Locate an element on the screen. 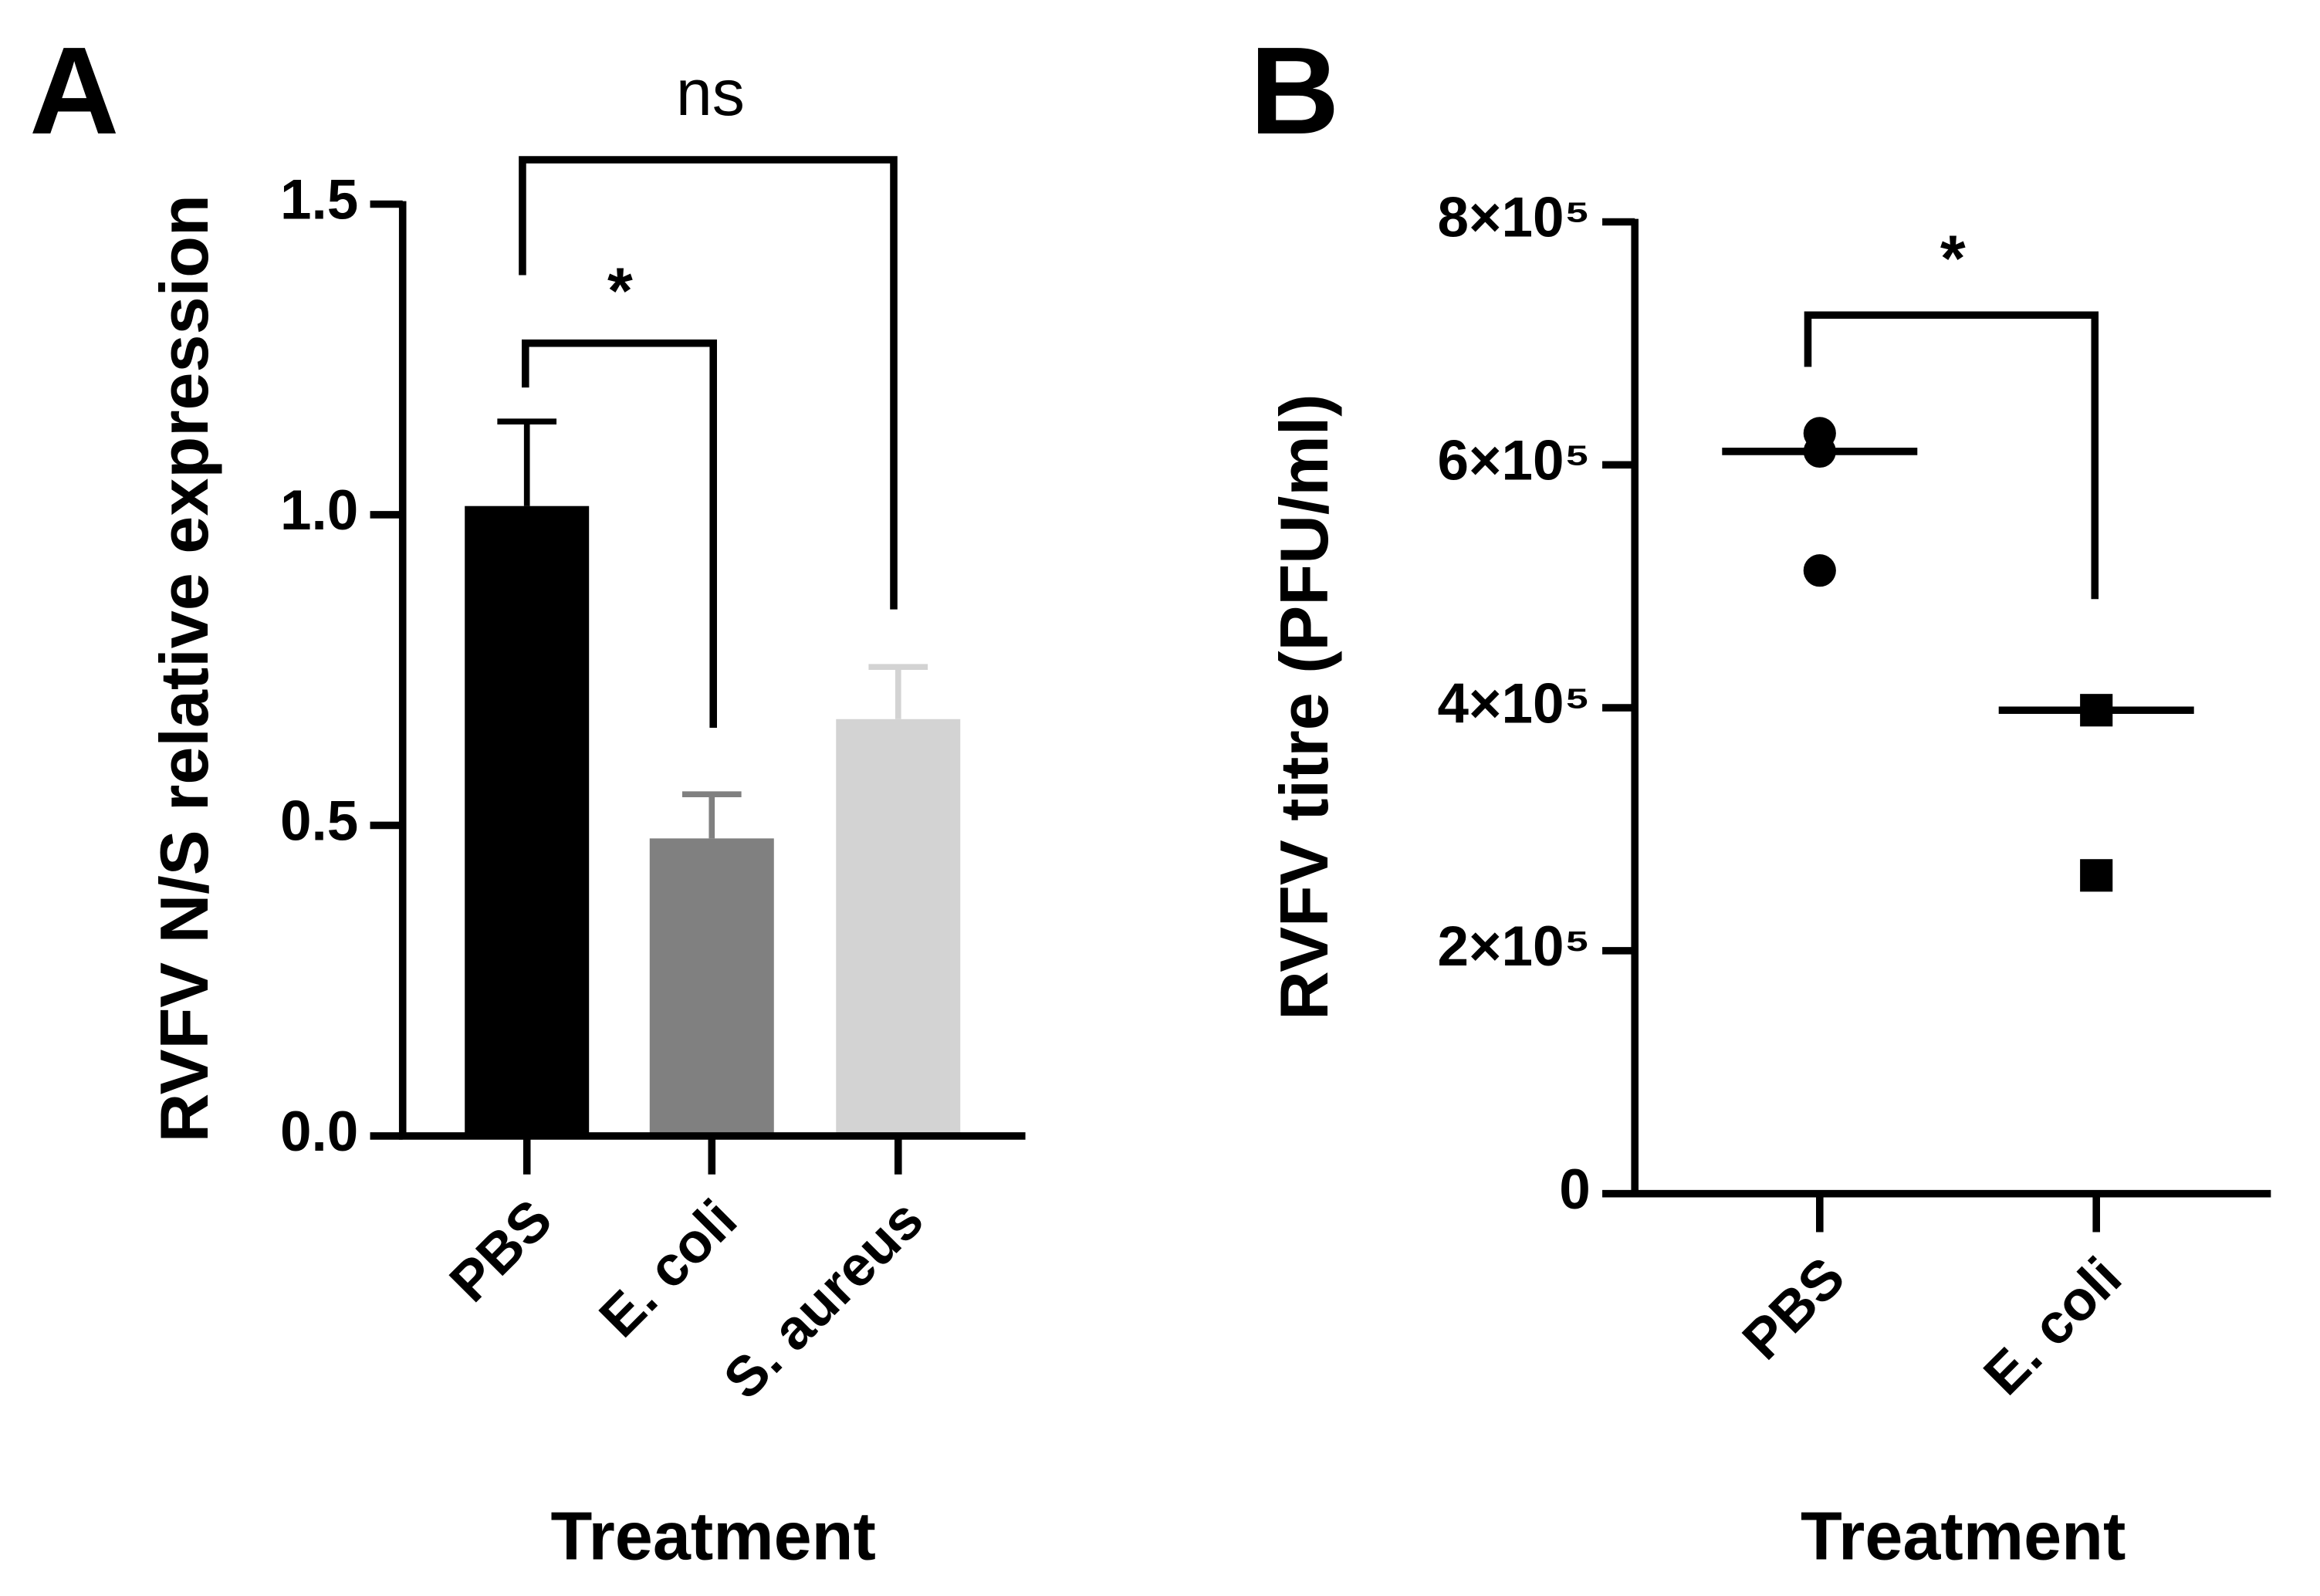 This screenshot has height=1596, width=2320. y-tick-label: 0.0 is located at coordinates (319, 1132).